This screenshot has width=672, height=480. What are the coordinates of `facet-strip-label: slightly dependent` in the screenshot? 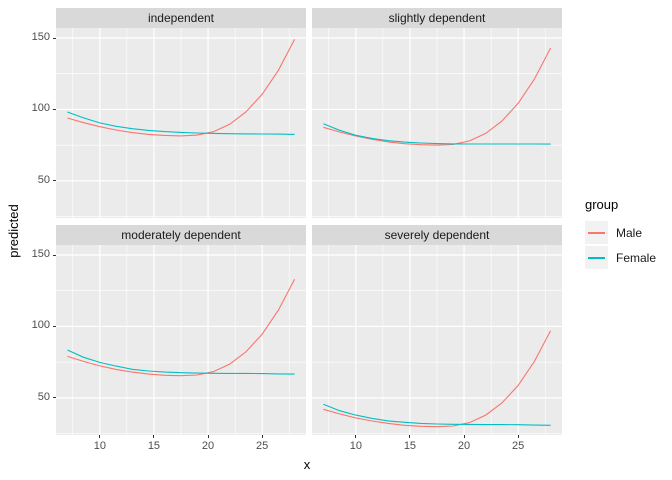 It's located at (437, 18).